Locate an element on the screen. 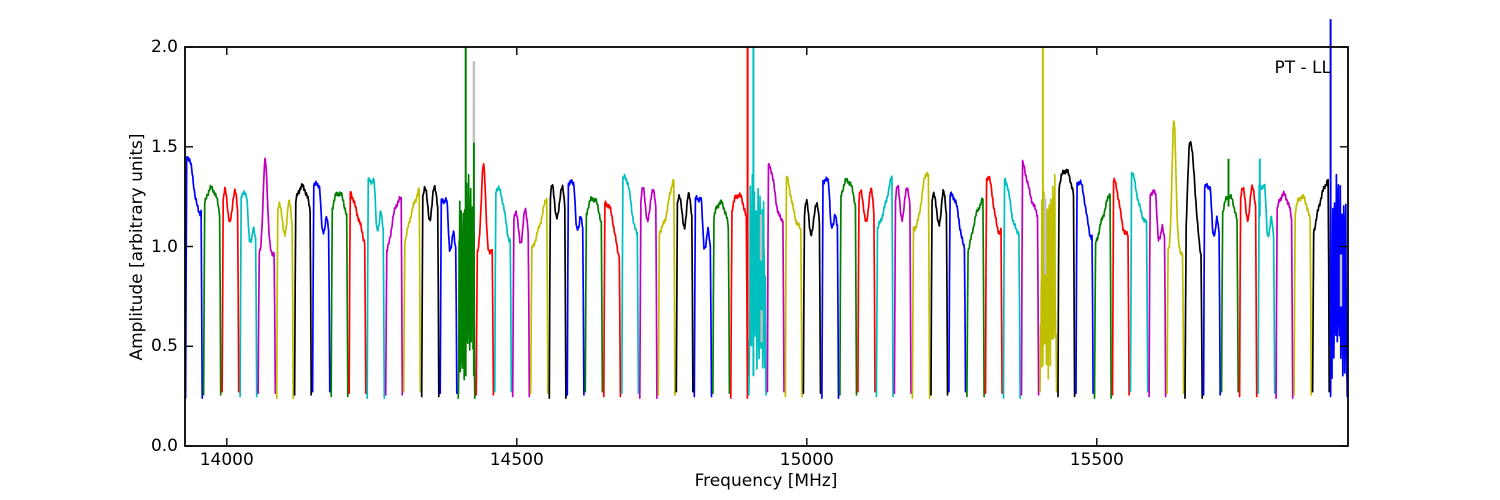 This screenshot has height=500, width=1500. x-tick-label: 15500 is located at coordinates (1096, 460).